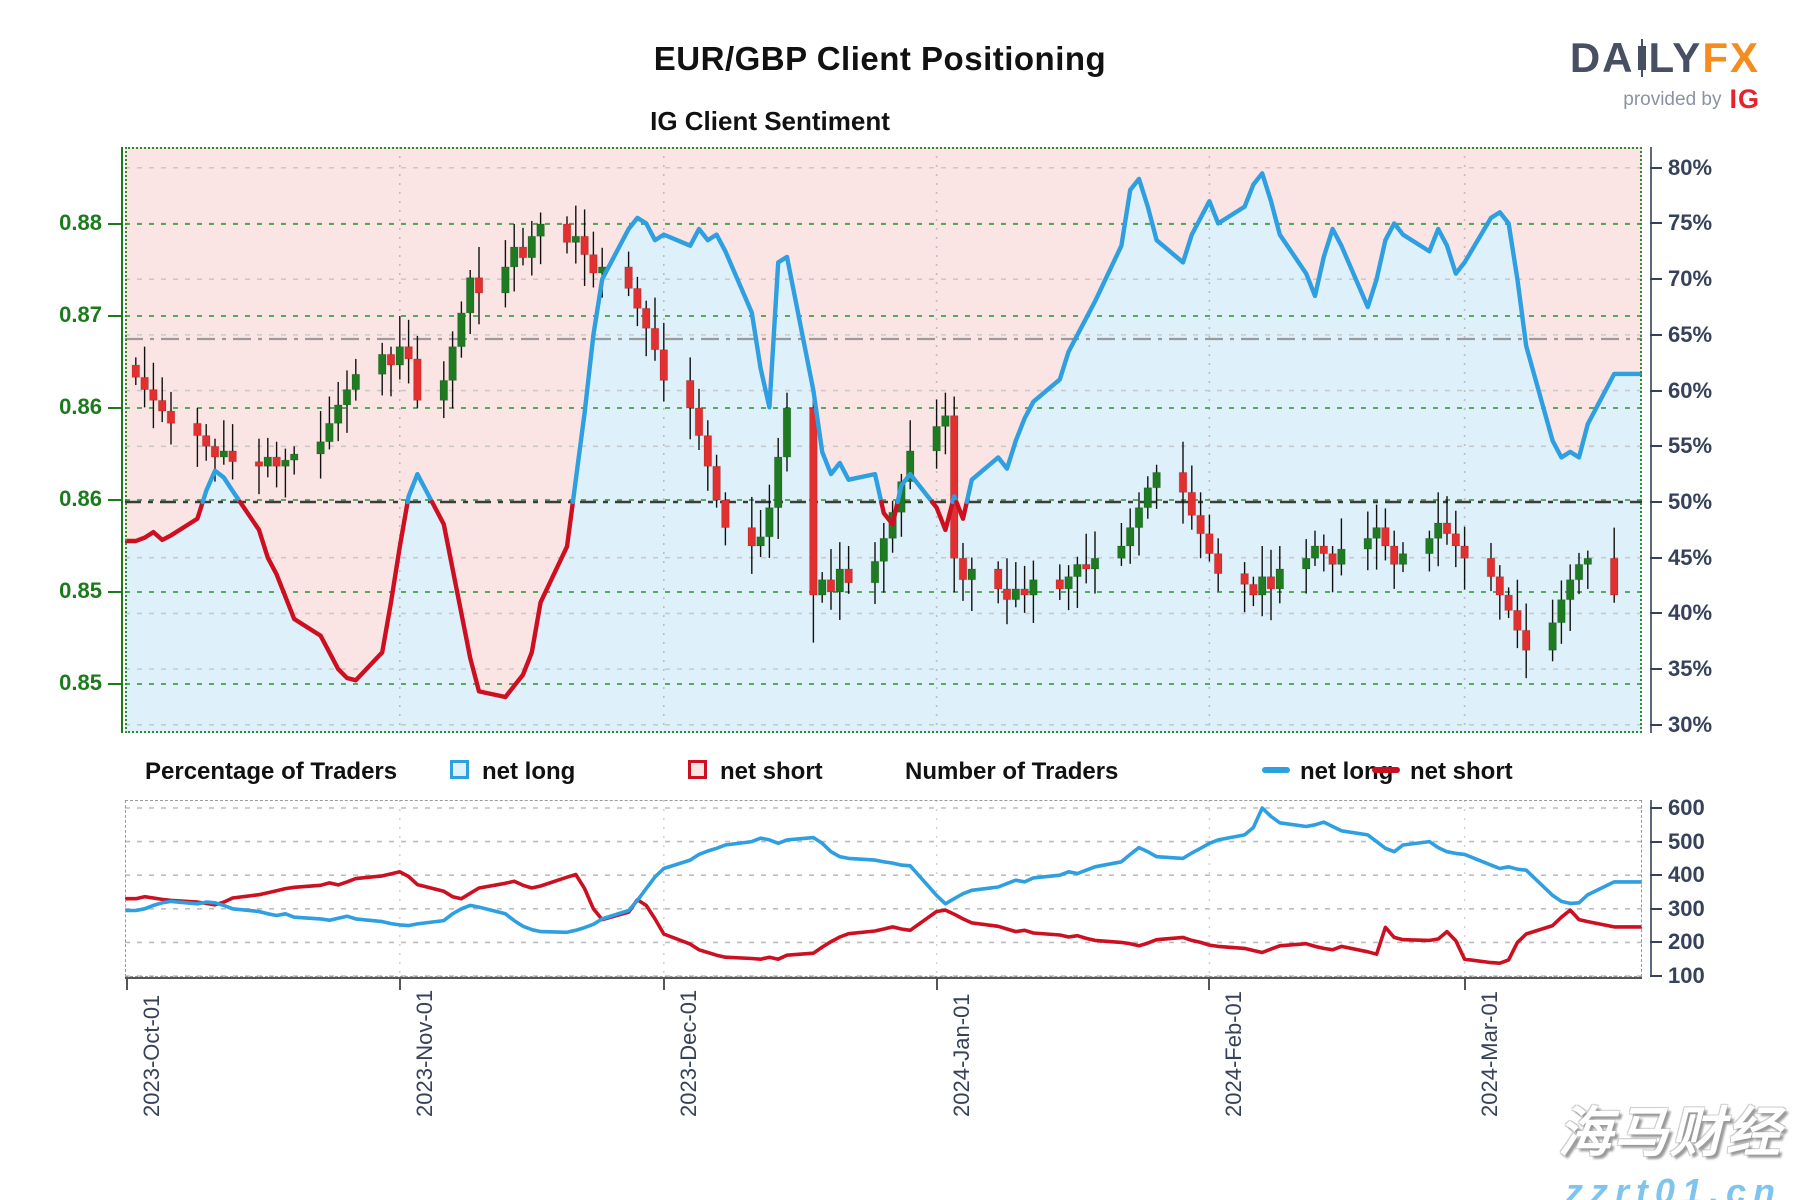 Image resolution: width=1800 pixels, height=1200 pixels. I want to click on net-long-line-icon, so click(1276, 770).